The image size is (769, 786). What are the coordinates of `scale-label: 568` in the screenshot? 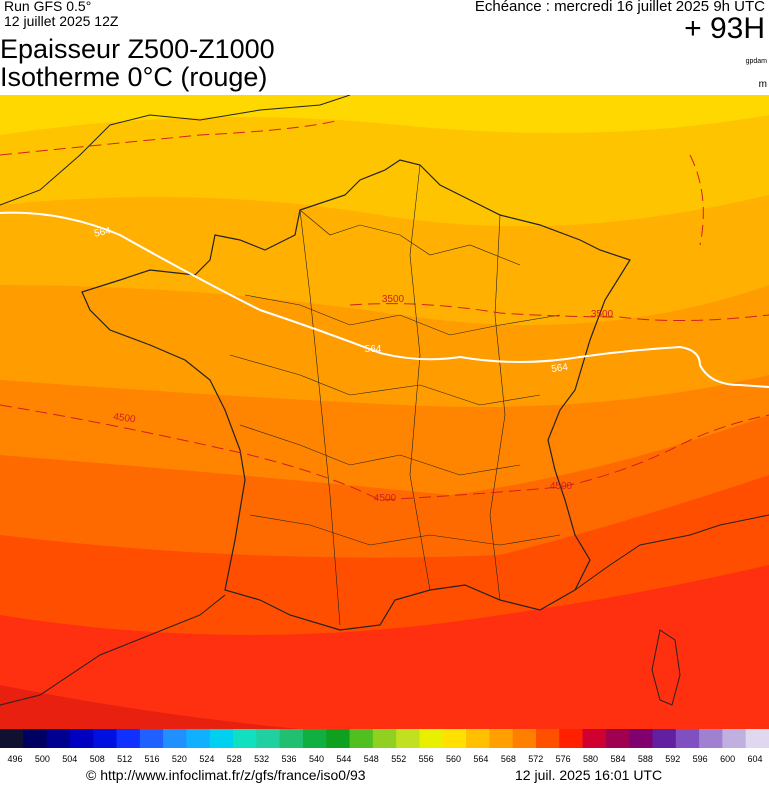 It's located at (508, 759).